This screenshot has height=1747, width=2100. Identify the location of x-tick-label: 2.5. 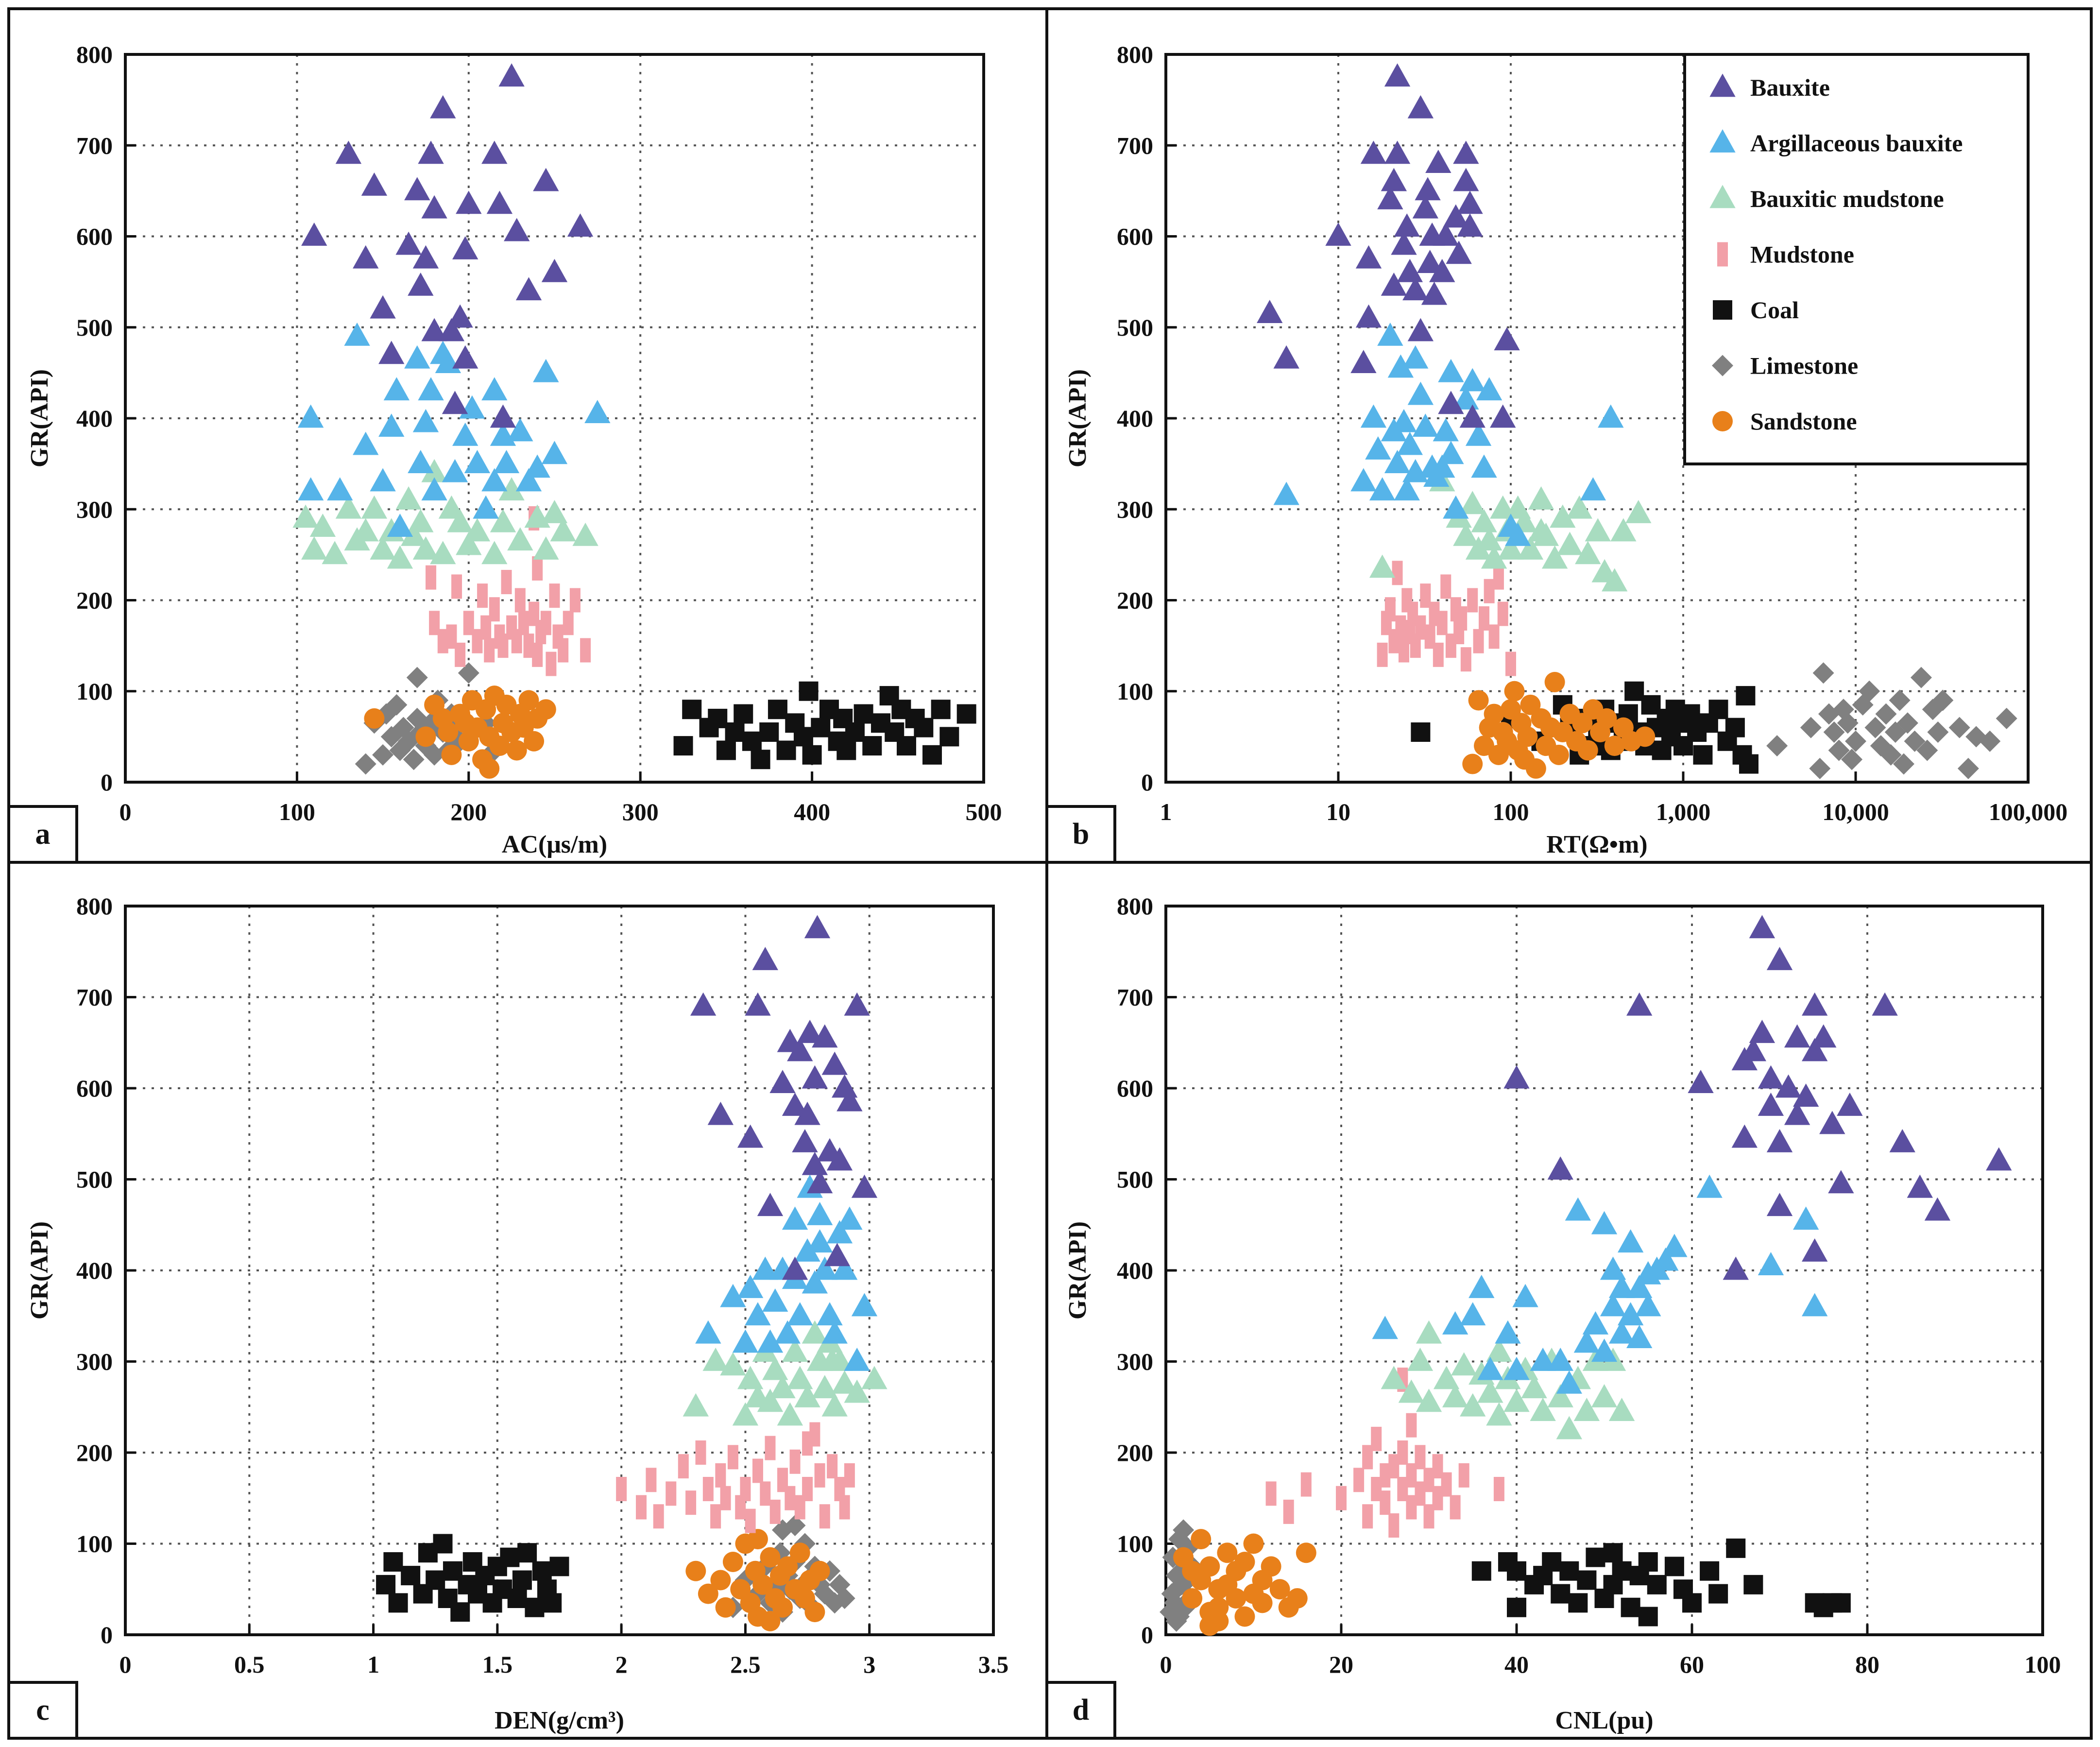
(746, 1664).